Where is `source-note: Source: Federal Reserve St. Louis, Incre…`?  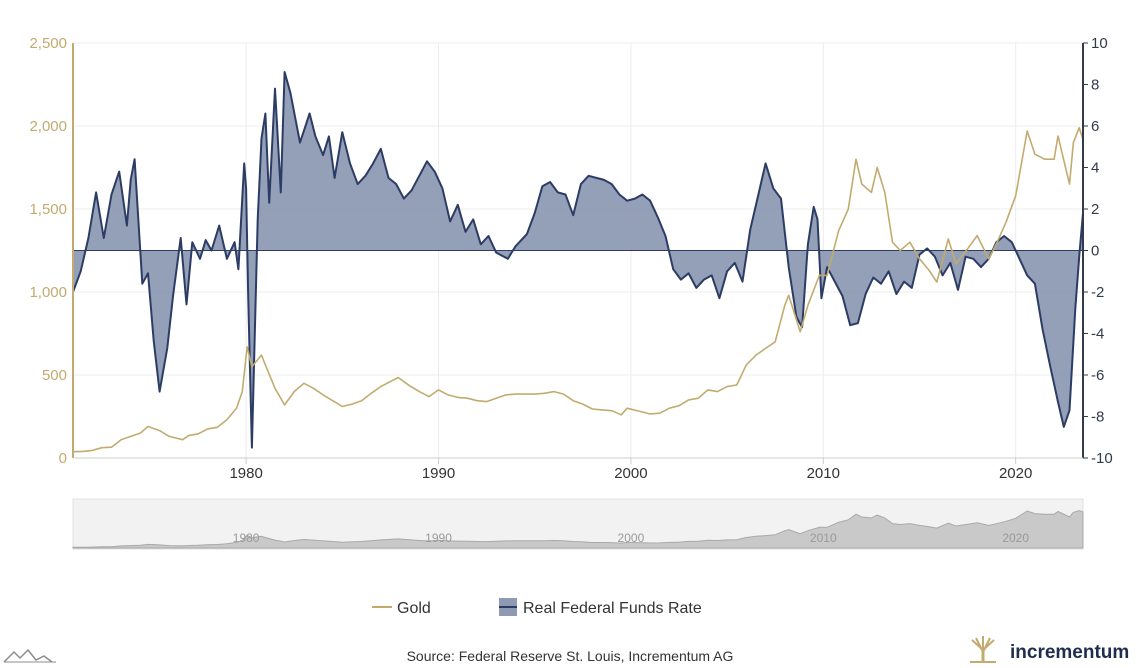 source-note: Source: Federal Reserve St. Louis, Incre… is located at coordinates (570, 656).